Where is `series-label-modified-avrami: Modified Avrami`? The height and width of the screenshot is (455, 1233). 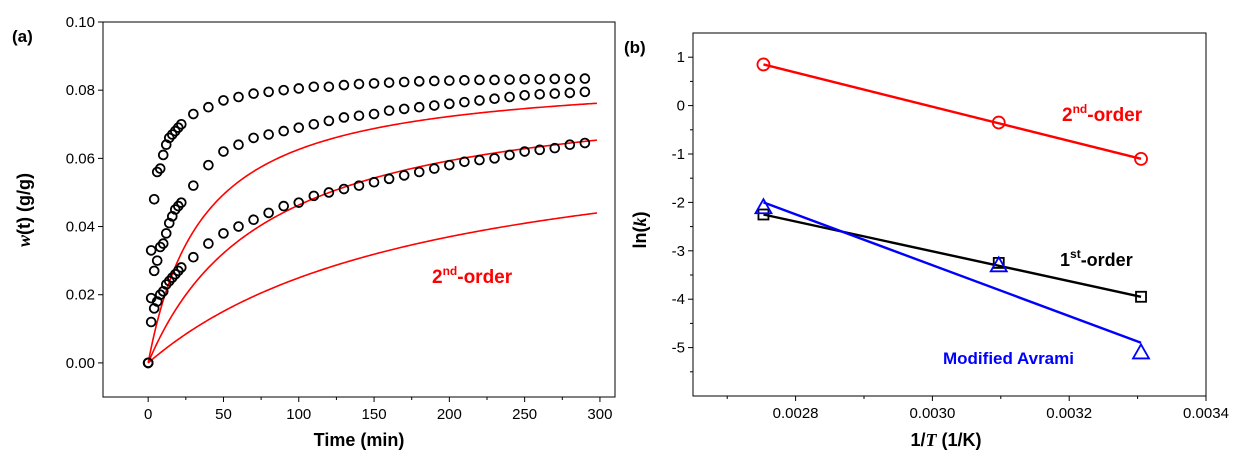 series-label-modified-avrami: Modified Avrami is located at coordinates (1008, 358).